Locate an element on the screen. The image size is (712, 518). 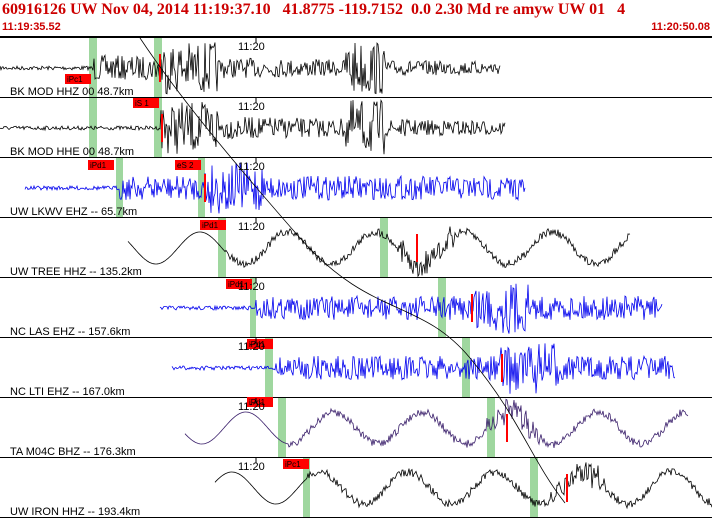
trace-row: iPd1 11:20 UW TREE HHZ -- 135.2km is located at coordinates (356, 248).